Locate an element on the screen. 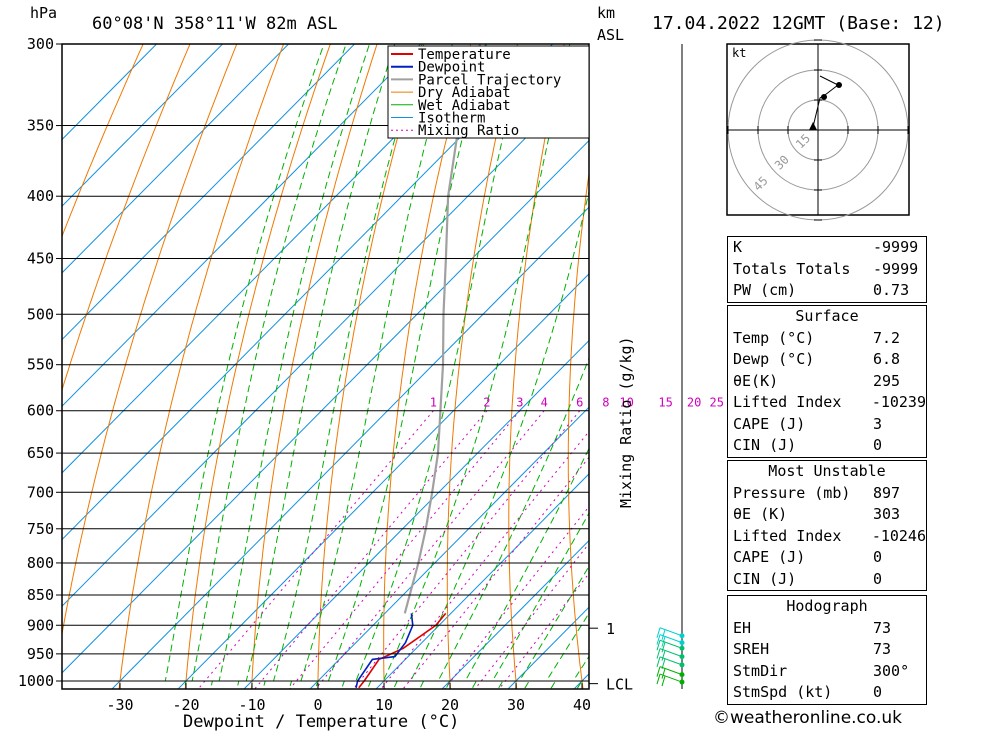  most-unstable-title: Most Unstable is located at coordinates (827, 471).